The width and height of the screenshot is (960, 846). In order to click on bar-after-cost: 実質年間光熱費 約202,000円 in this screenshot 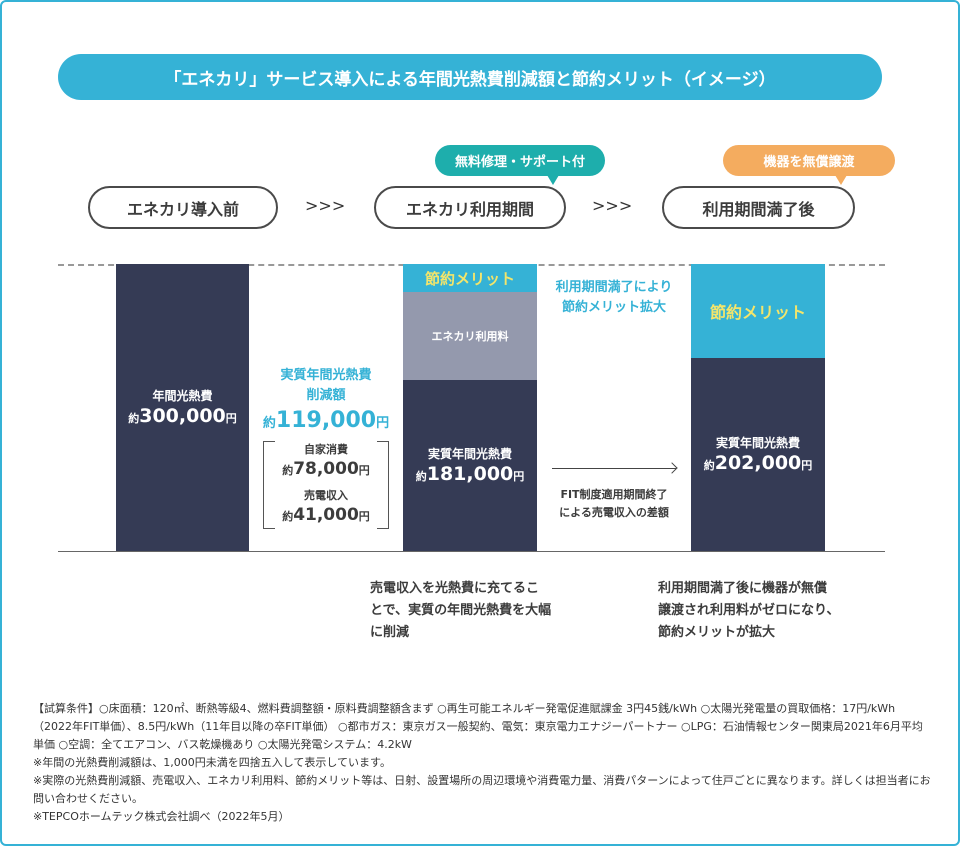, I will do `click(758, 454)`.